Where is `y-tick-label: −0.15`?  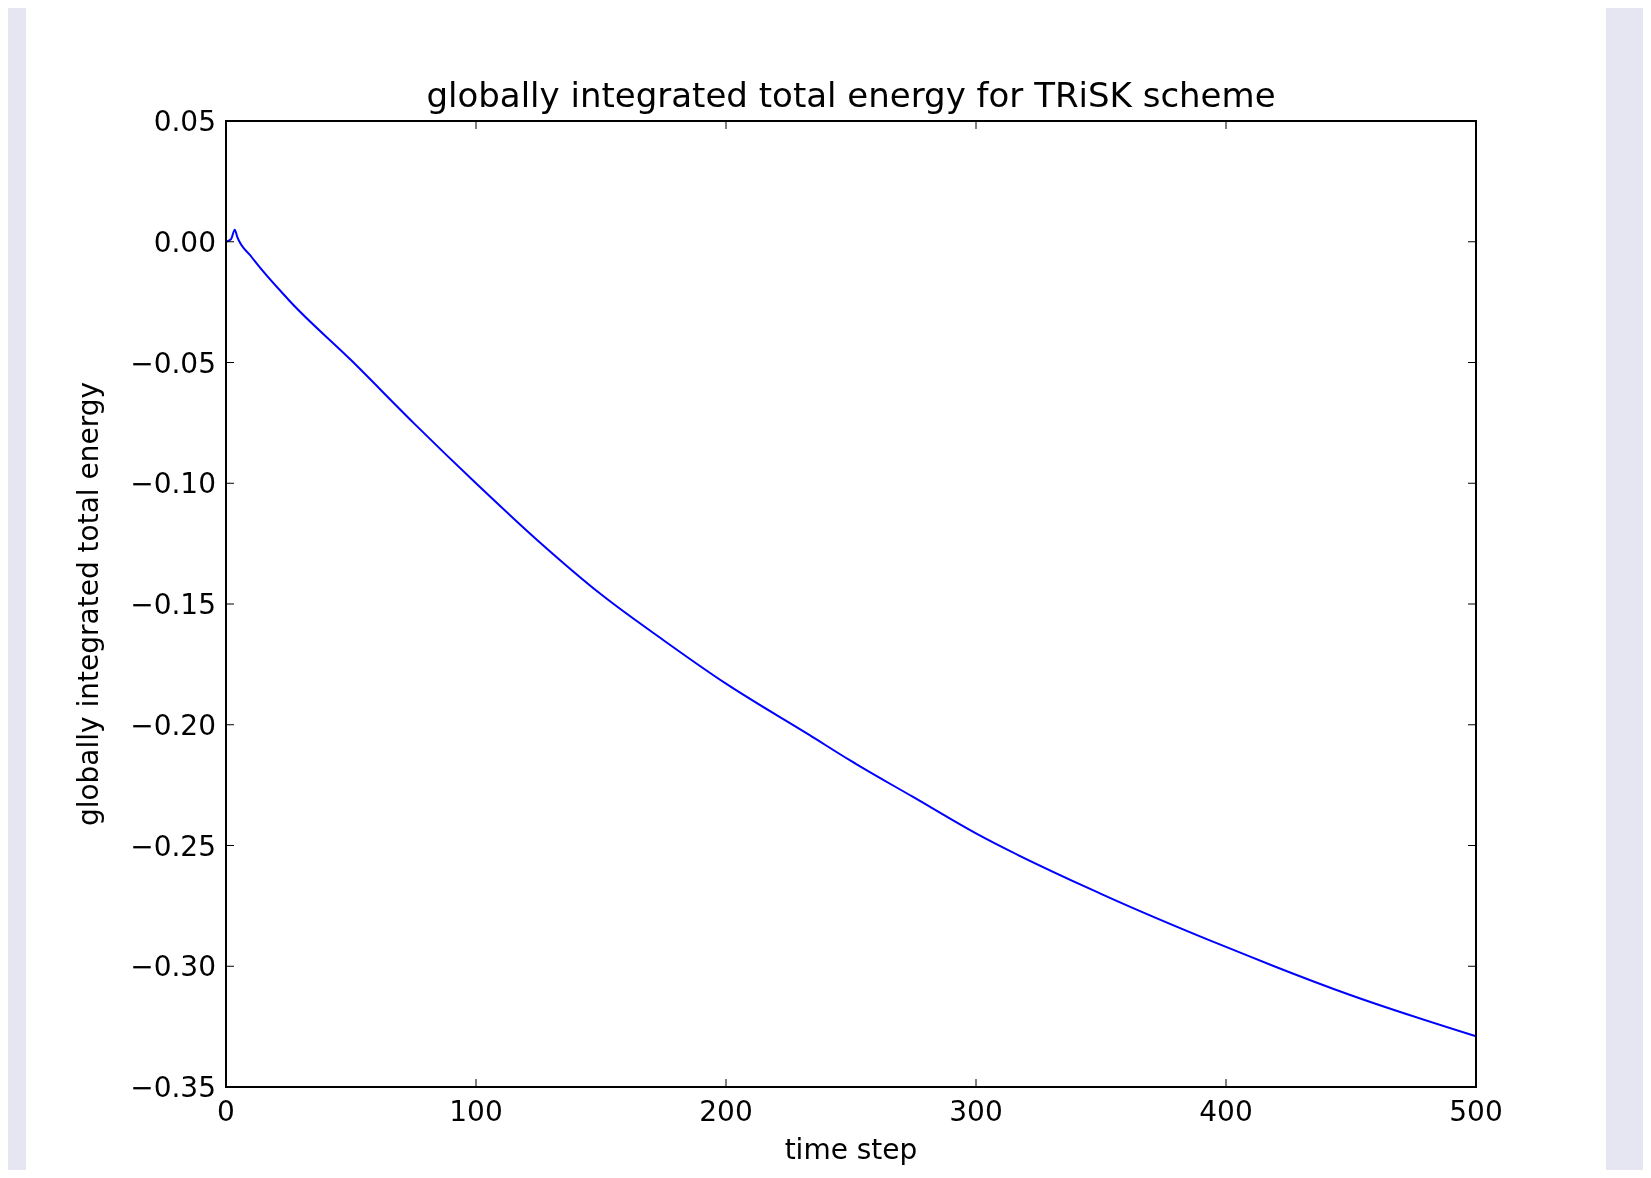
y-tick-label: −0.15 is located at coordinates (173, 604).